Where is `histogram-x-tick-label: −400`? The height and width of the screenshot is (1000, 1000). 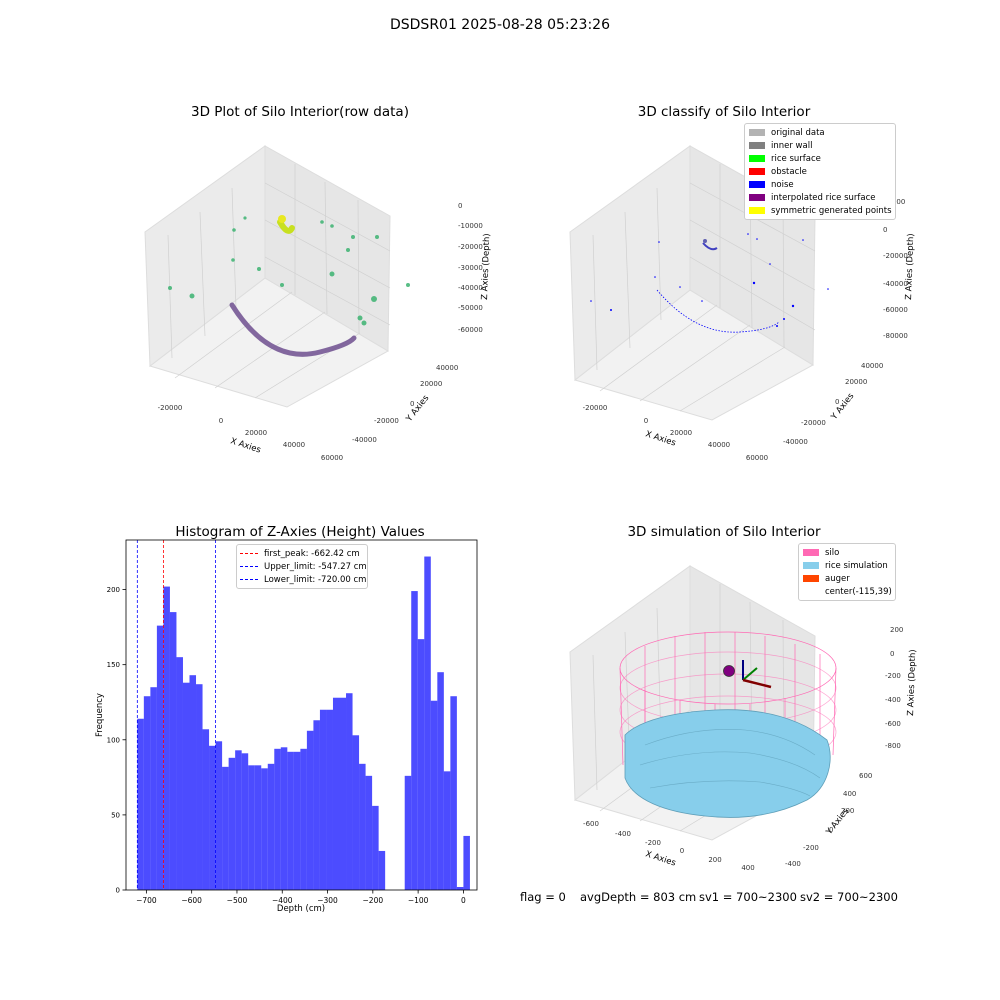
histogram-x-tick-label: −400 is located at coordinates (282, 900).